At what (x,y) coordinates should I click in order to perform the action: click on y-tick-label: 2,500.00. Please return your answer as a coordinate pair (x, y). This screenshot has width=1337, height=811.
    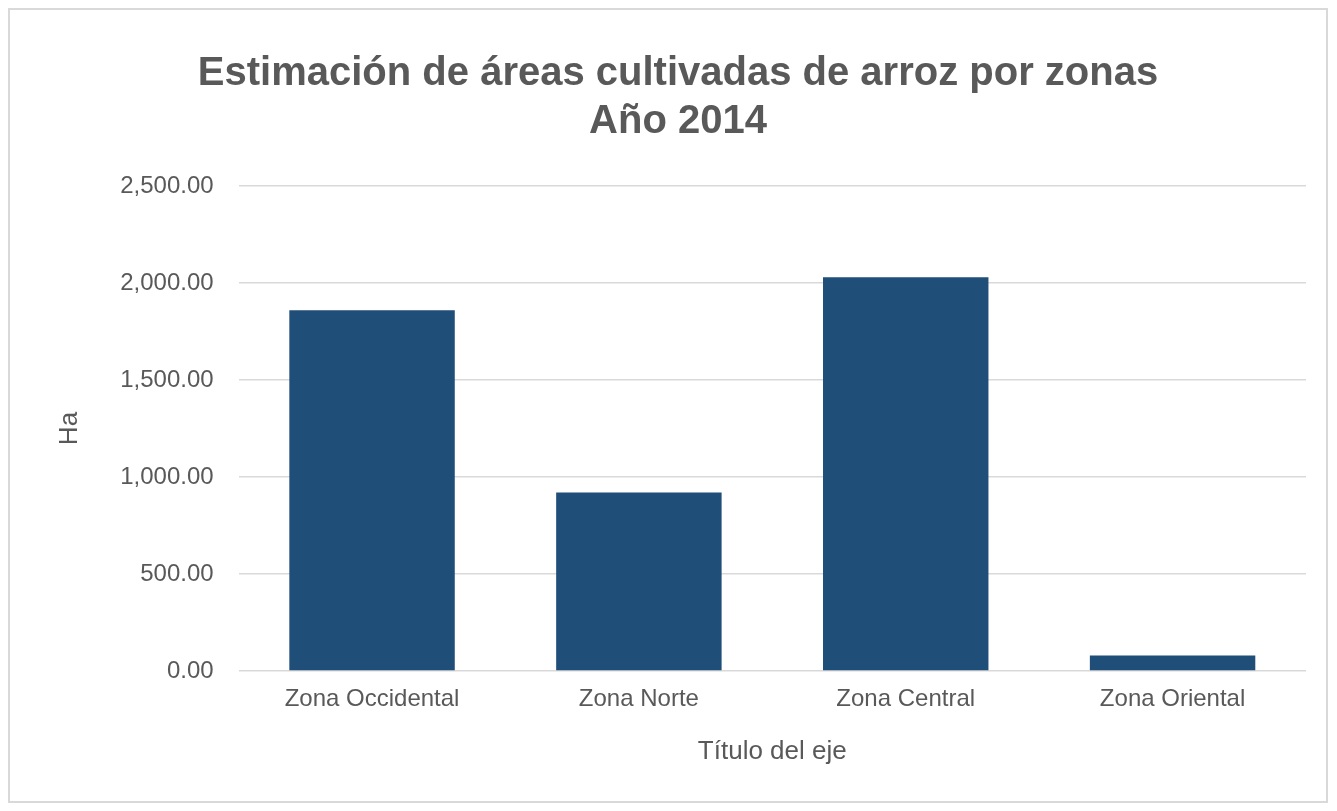
    Looking at the image, I should click on (167, 184).